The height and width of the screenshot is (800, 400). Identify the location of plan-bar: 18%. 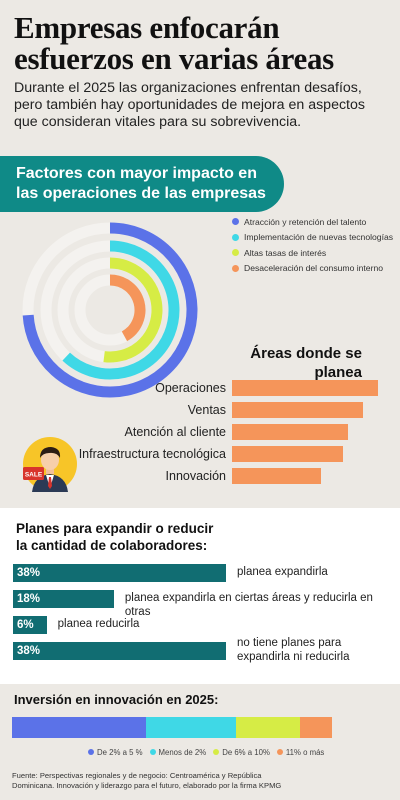
(63, 599).